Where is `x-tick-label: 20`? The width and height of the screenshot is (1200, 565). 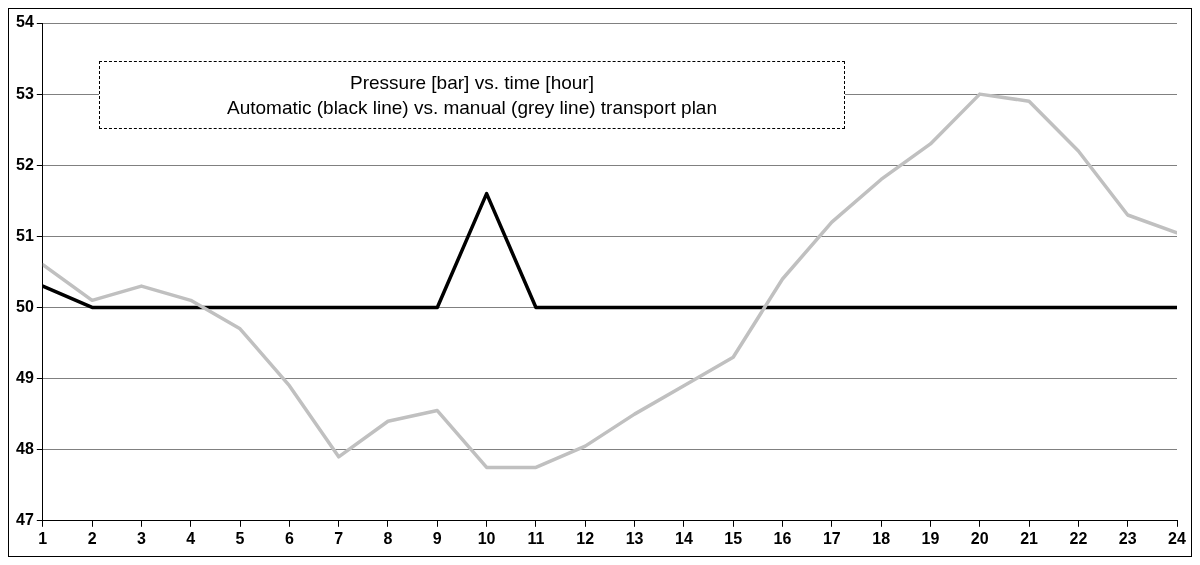
x-tick-label: 20 is located at coordinates (979, 538).